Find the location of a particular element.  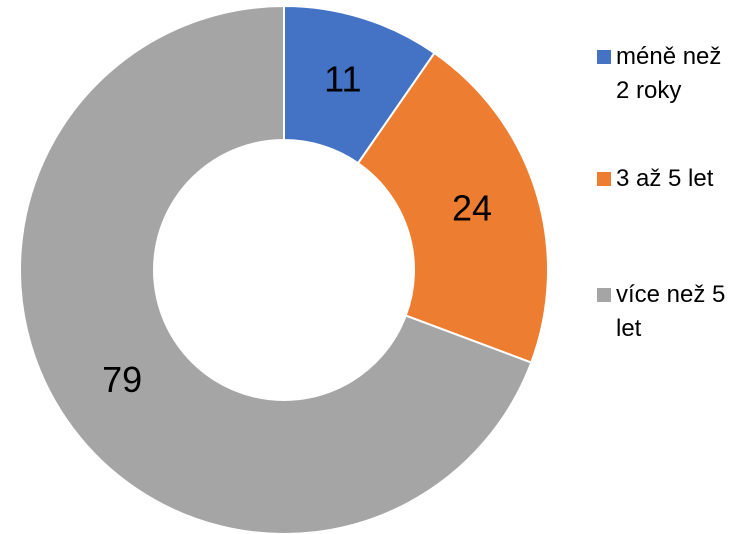

legend-item: více než 5 let is located at coordinates (672, 312).